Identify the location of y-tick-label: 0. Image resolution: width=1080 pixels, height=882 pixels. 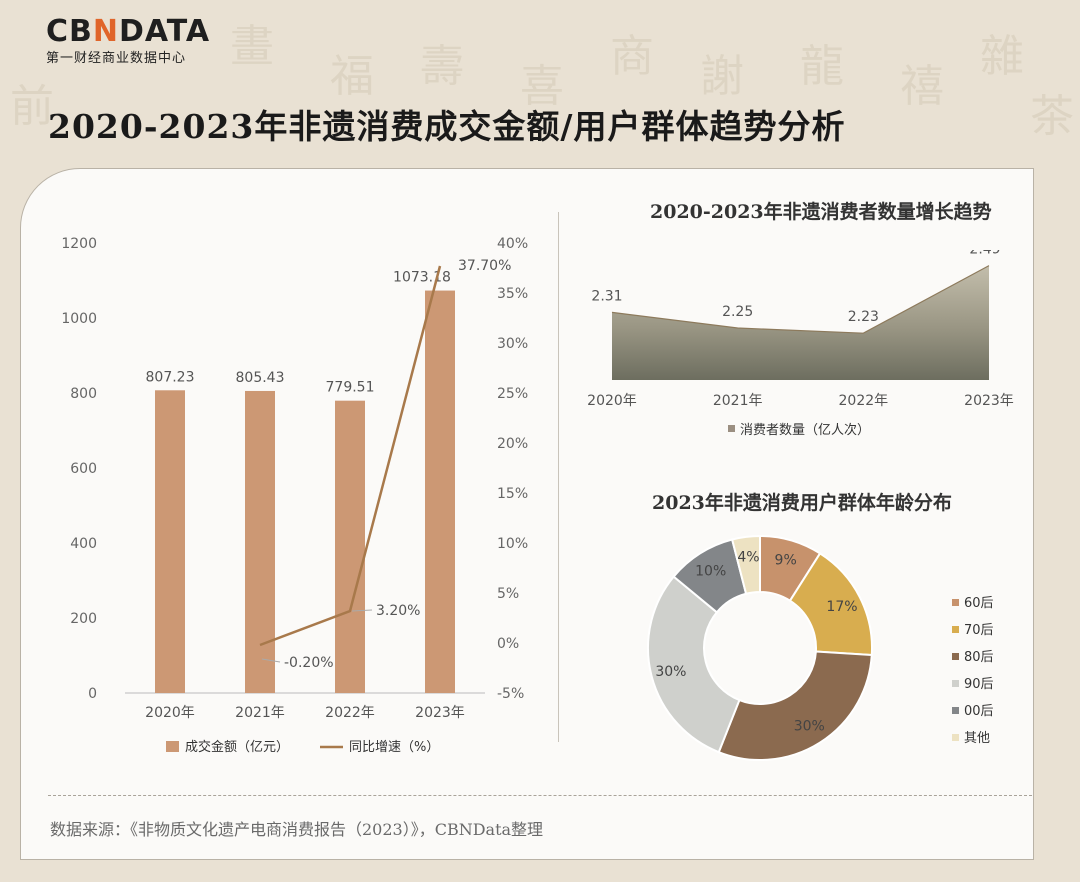
(92, 694).